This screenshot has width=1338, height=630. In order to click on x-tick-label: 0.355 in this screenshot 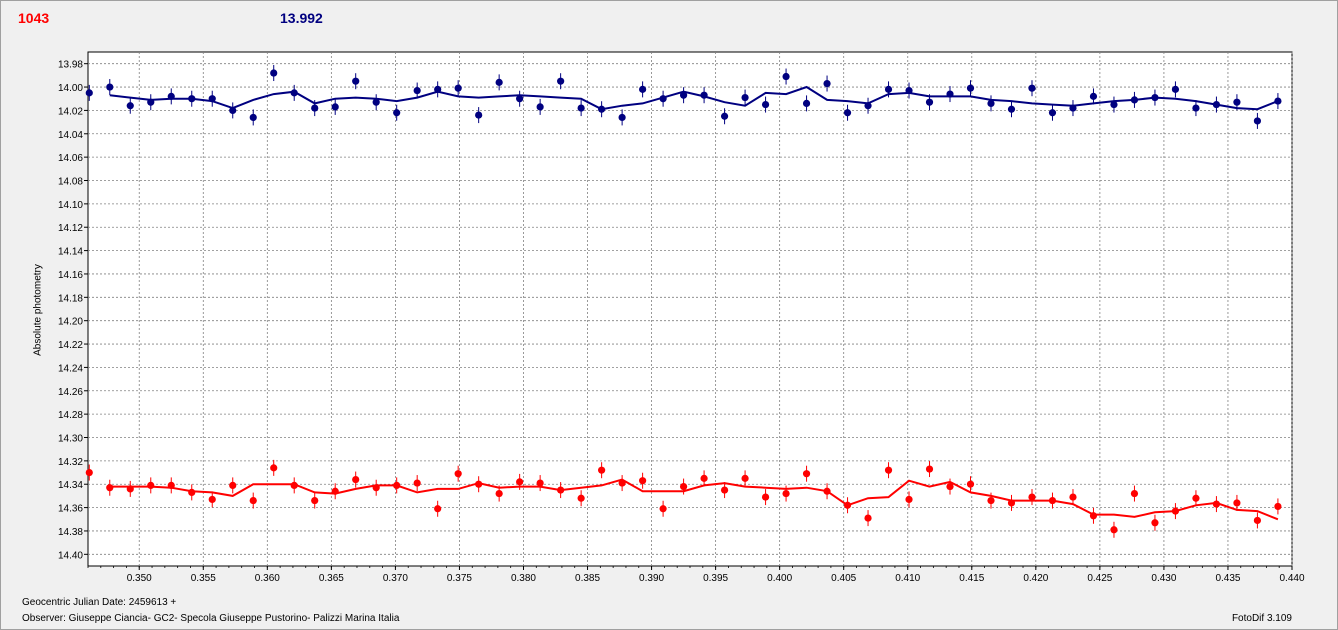, I will do `click(203, 578)`.